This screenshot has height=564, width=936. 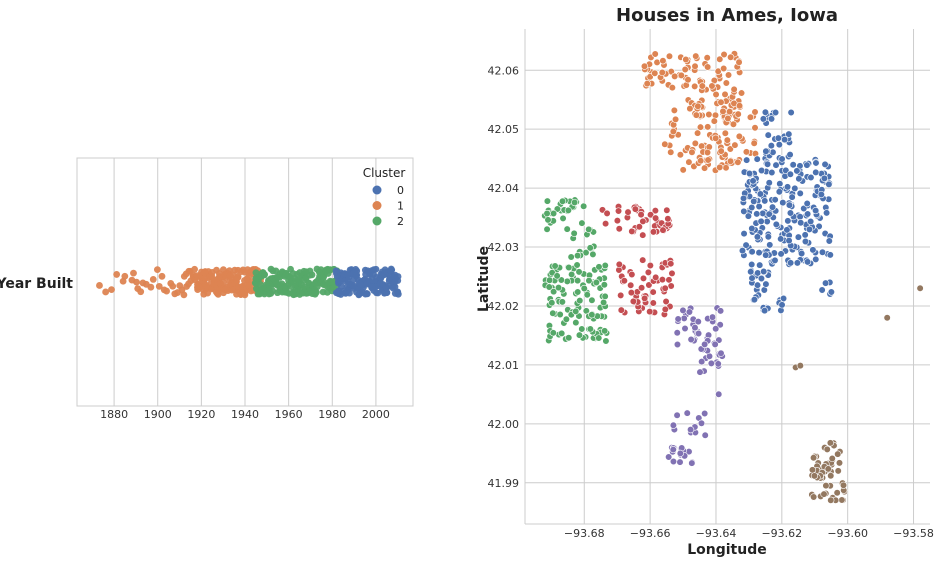 I want to click on scatter-y-tick-label: 42.02, so click(x=504, y=306).